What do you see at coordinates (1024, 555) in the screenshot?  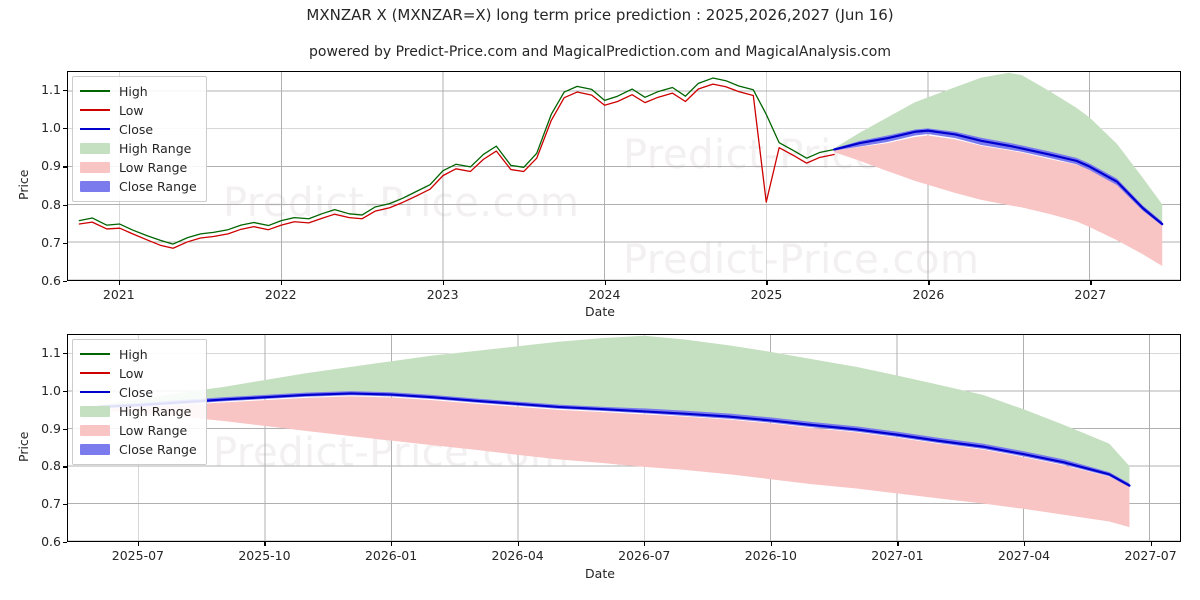 I see `x-tick-label: 2027-04` at bounding box center [1024, 555].